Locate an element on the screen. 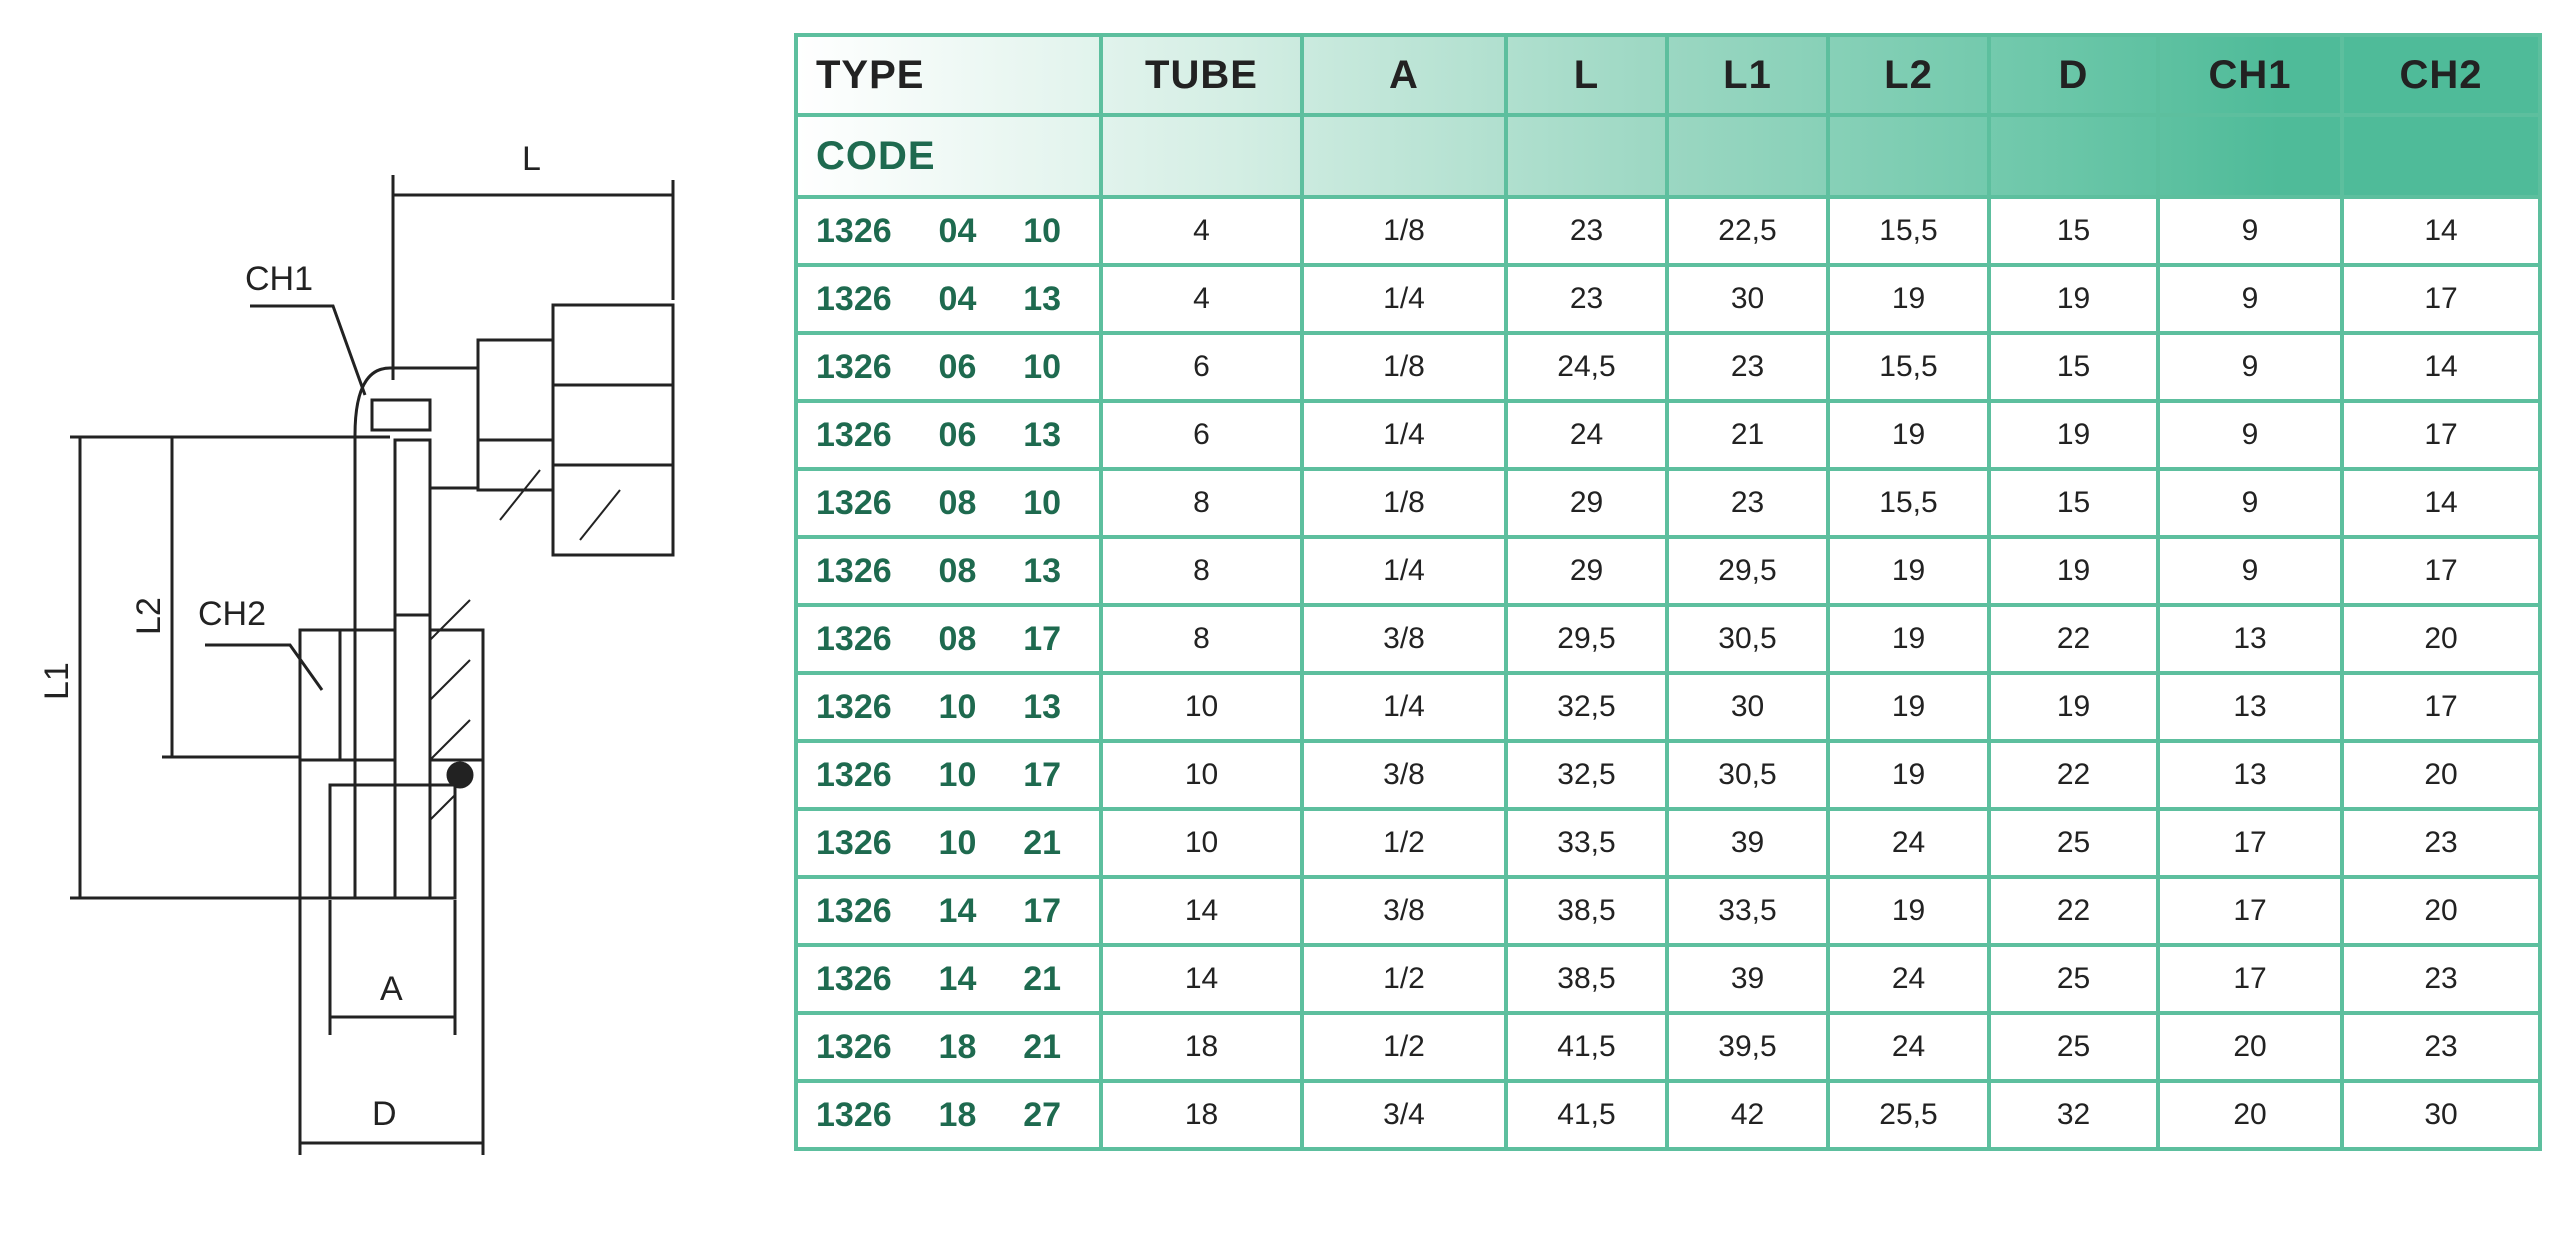  header-ch1: CH1 is located at coordinates (2250, 75).